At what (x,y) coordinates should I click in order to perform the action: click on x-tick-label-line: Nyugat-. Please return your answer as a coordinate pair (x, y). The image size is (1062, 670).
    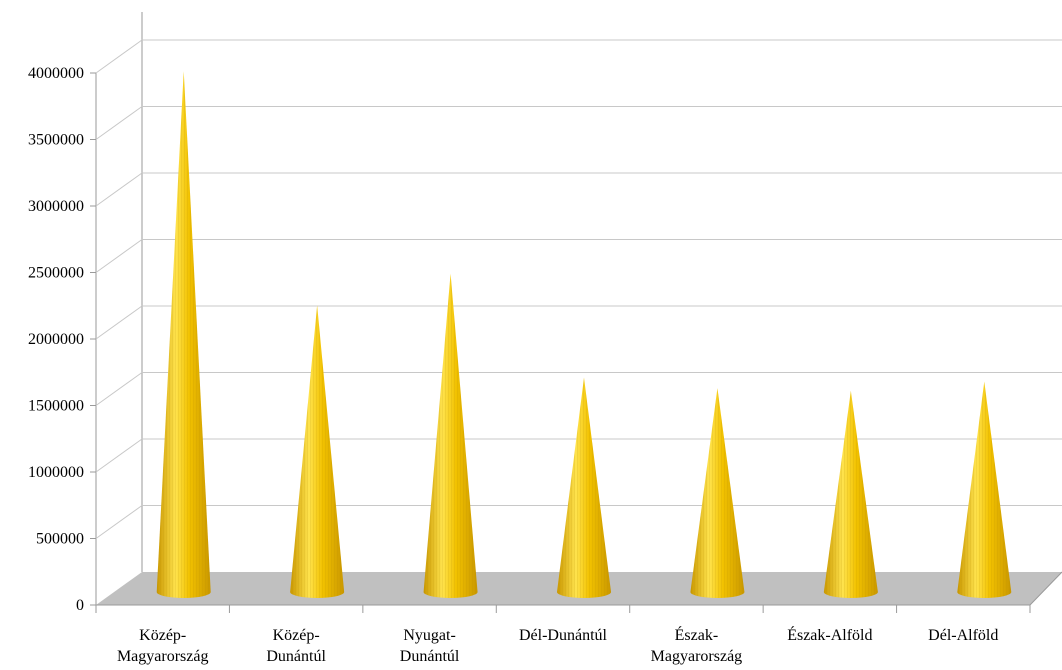
    Looking at the image, I should click on (429, 635).